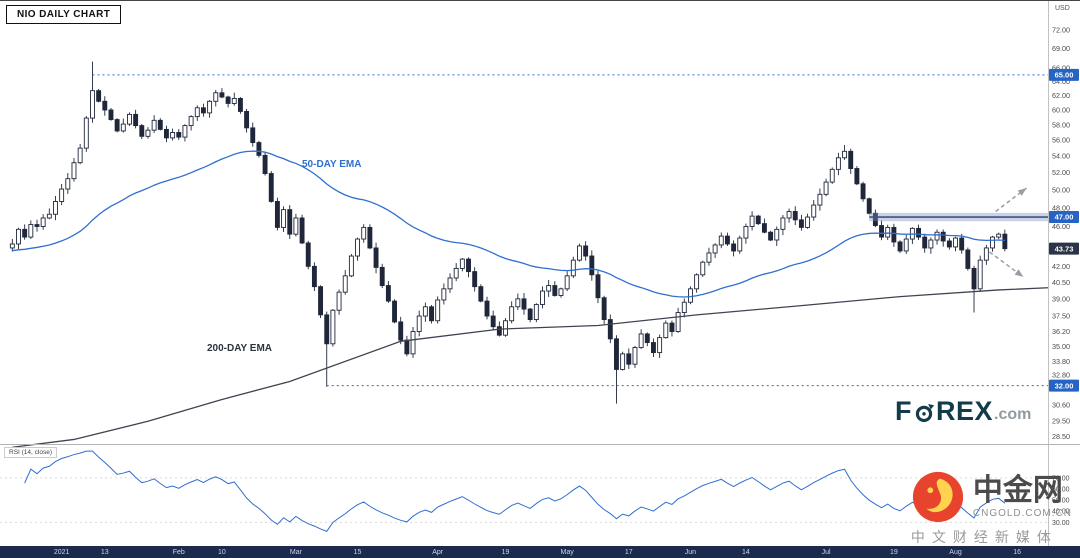  Describe the element at coordinates (690, 552) in the screenshot. I see `x-axis-tick-label: Jun` at that location.